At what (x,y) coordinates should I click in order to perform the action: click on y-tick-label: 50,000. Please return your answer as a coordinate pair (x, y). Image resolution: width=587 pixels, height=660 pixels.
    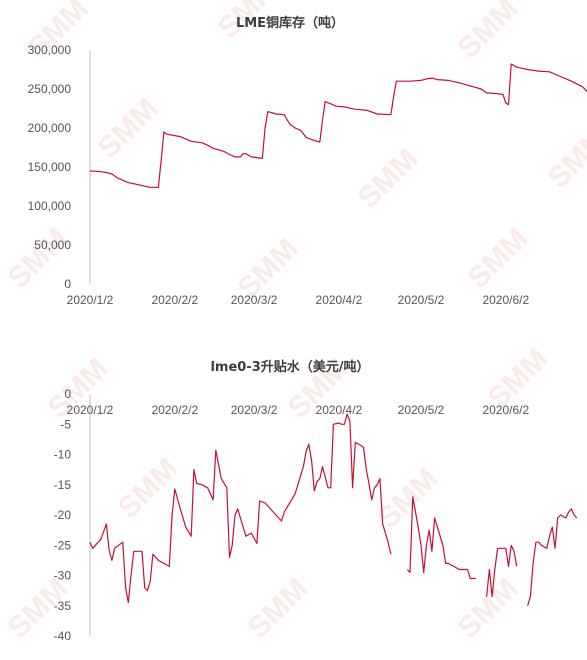
    Looking at the image, I should click on (52, 245).